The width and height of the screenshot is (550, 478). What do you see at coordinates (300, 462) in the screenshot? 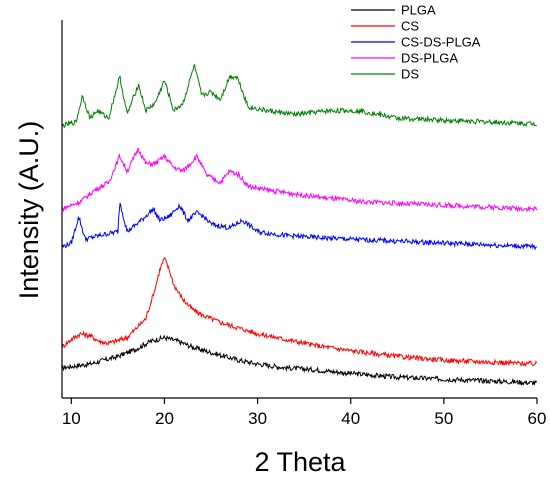
I see `x-axis-label: 2 Theta` at bounding box center [300, 462].